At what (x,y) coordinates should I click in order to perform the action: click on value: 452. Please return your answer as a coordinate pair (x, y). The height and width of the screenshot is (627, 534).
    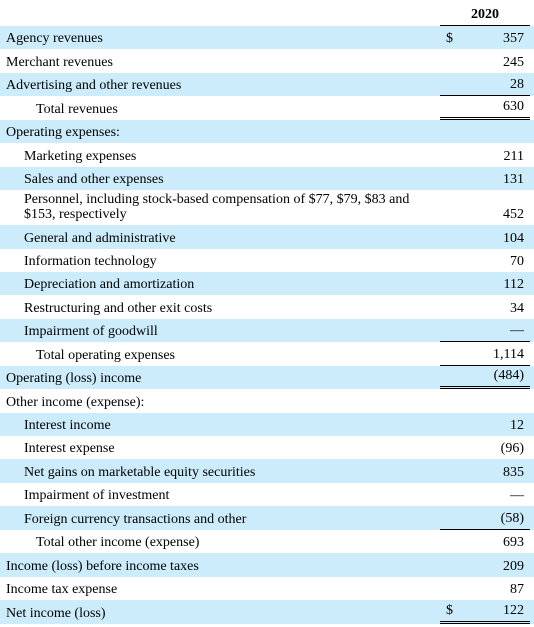
    Looking at the image, I should click on (513, 215).